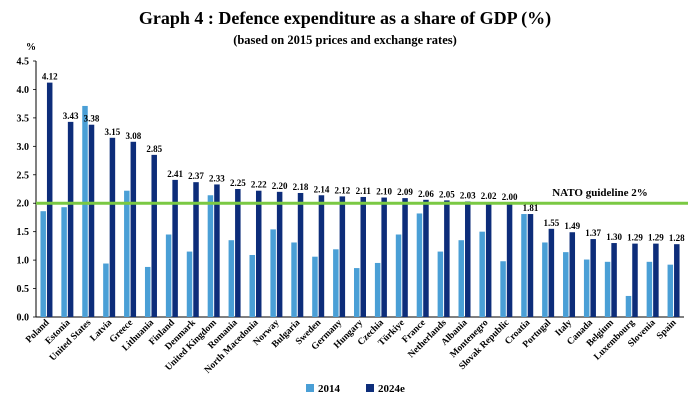  Describe the element at coordinates (531, 208) in the screenshot. I see `data-label-2024e: 1.81` at that location.